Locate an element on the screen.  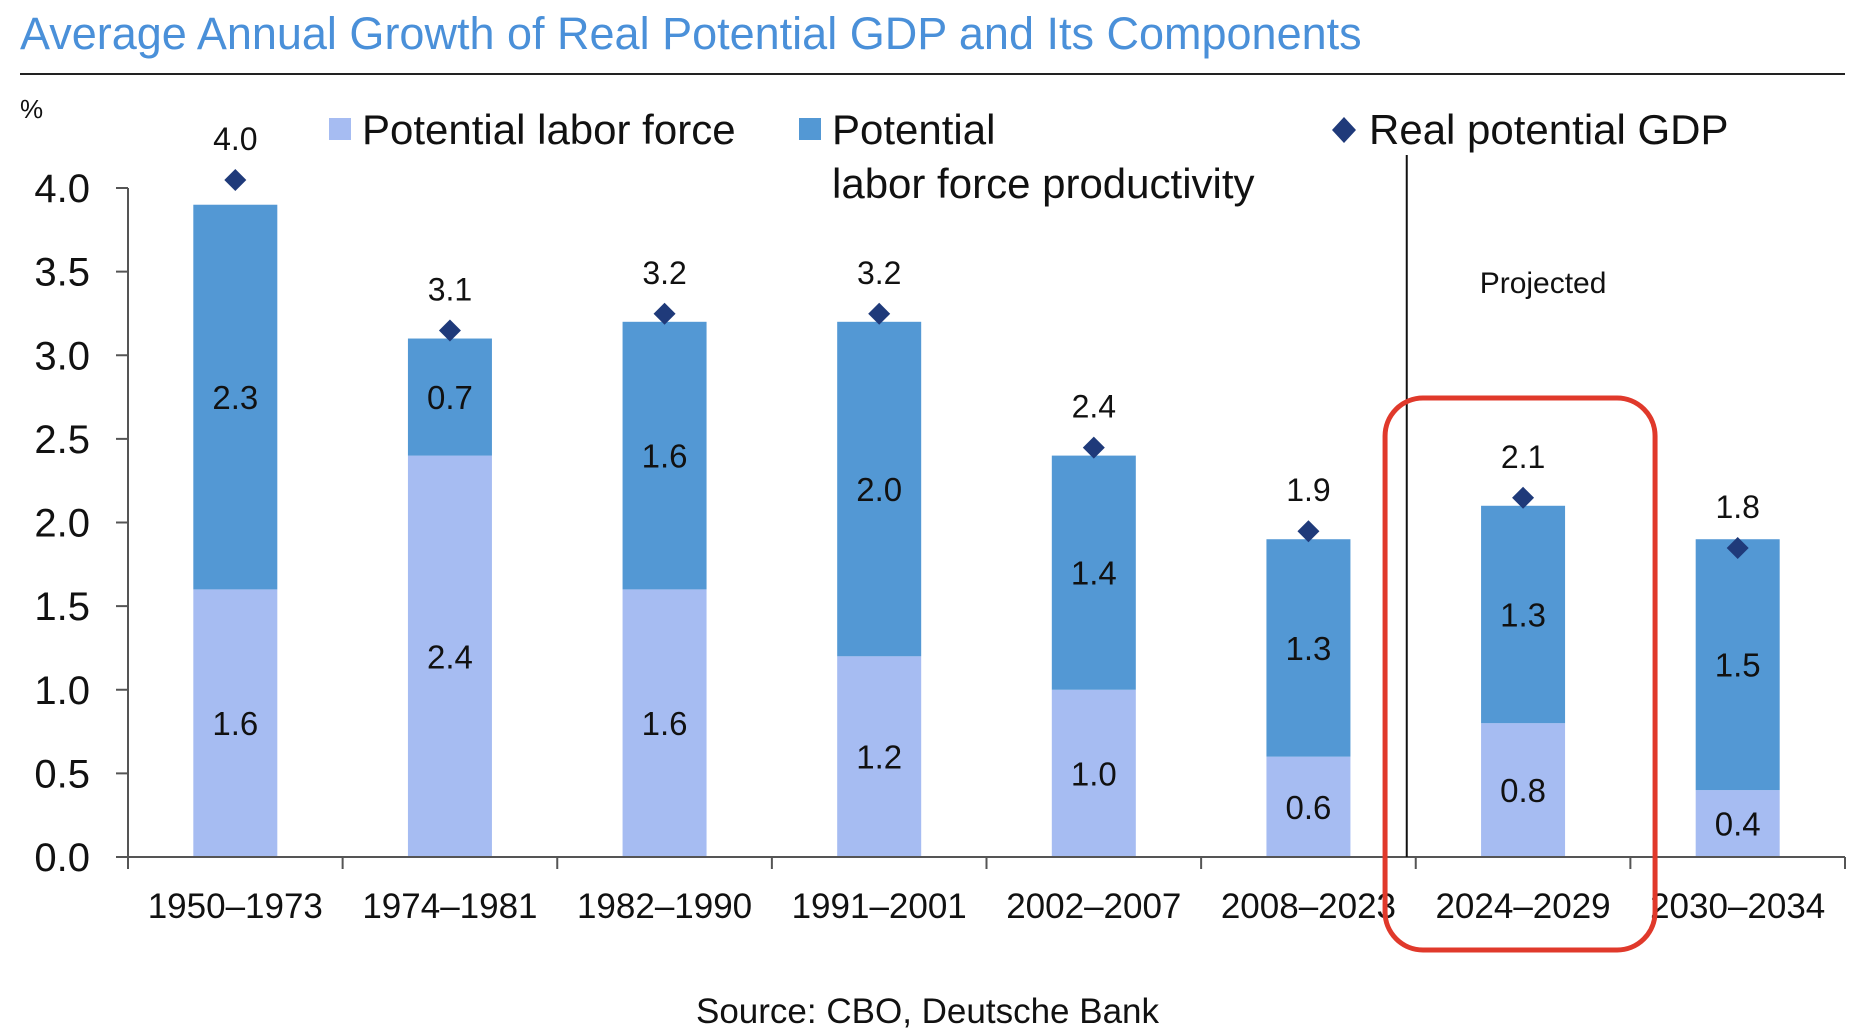
y-tick-label: 1.5 is located at coordinates (62, 607).